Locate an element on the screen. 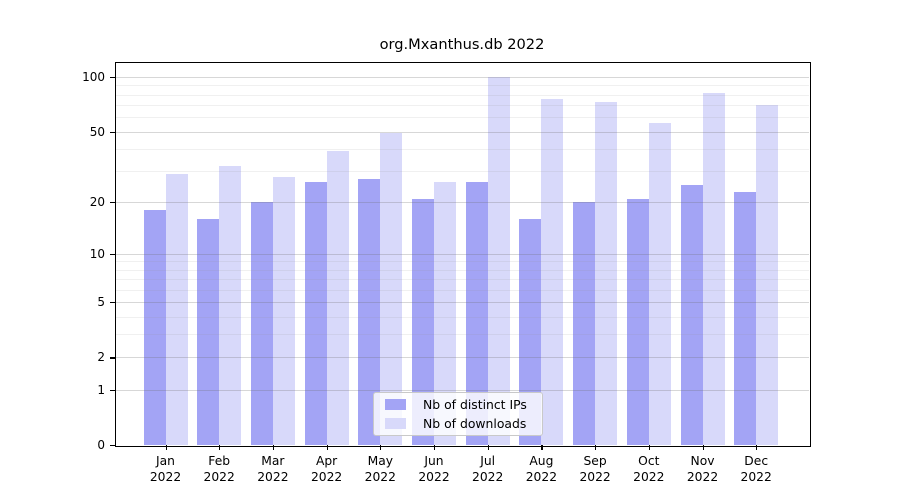  x-tick-mark-aug is located at coordinates (542, 447).